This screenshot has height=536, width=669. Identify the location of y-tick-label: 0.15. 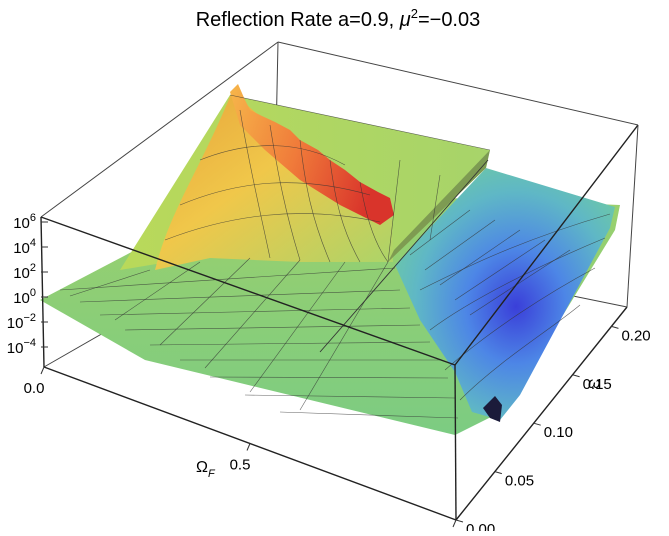
(597, 384).